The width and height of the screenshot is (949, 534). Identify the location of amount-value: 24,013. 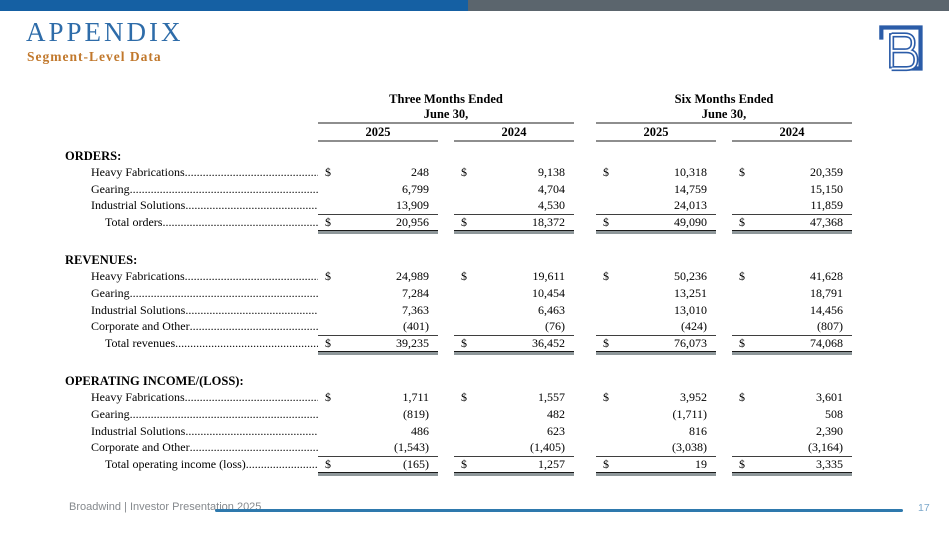
(690, 205).